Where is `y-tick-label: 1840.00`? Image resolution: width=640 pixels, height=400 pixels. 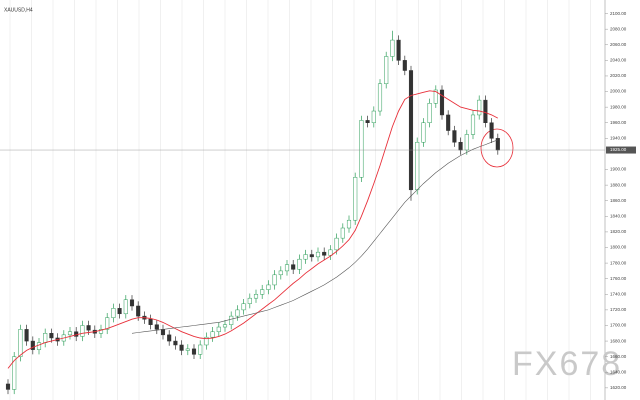
y-tick-label: 1840.00 is located at coordinates (618, 216).